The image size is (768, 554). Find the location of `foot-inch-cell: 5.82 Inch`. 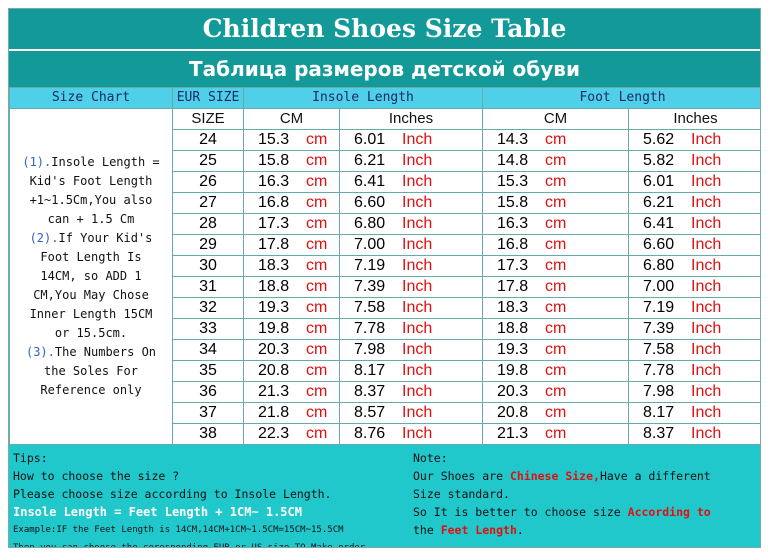

foot-inch-cell: 5.82 Inch is located at coordinates (694, 161).